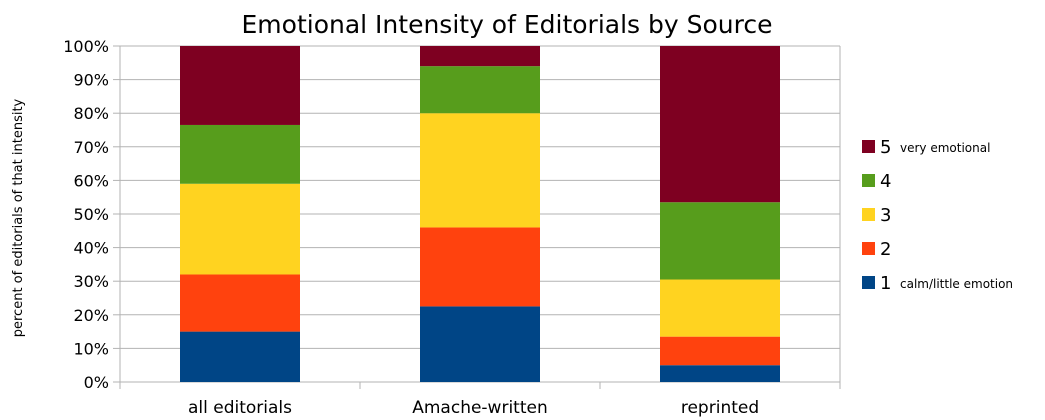 This screenshot has height=420, width=1045. What do you see at coordinates (91, 348) in the screenshot?
I see `y-tick-label: 10%` at bounding box center [91, 348].